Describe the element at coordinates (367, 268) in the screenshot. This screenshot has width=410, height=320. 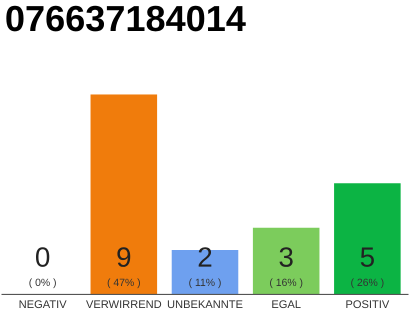
I see `data-label: 5 ( 26% )` at that location.